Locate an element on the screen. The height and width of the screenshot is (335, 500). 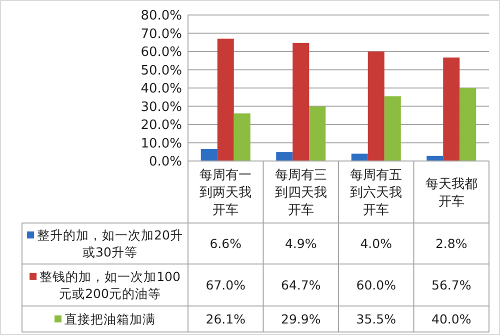
y-tick-label: 70.0% is located at coordinates (161, 34).